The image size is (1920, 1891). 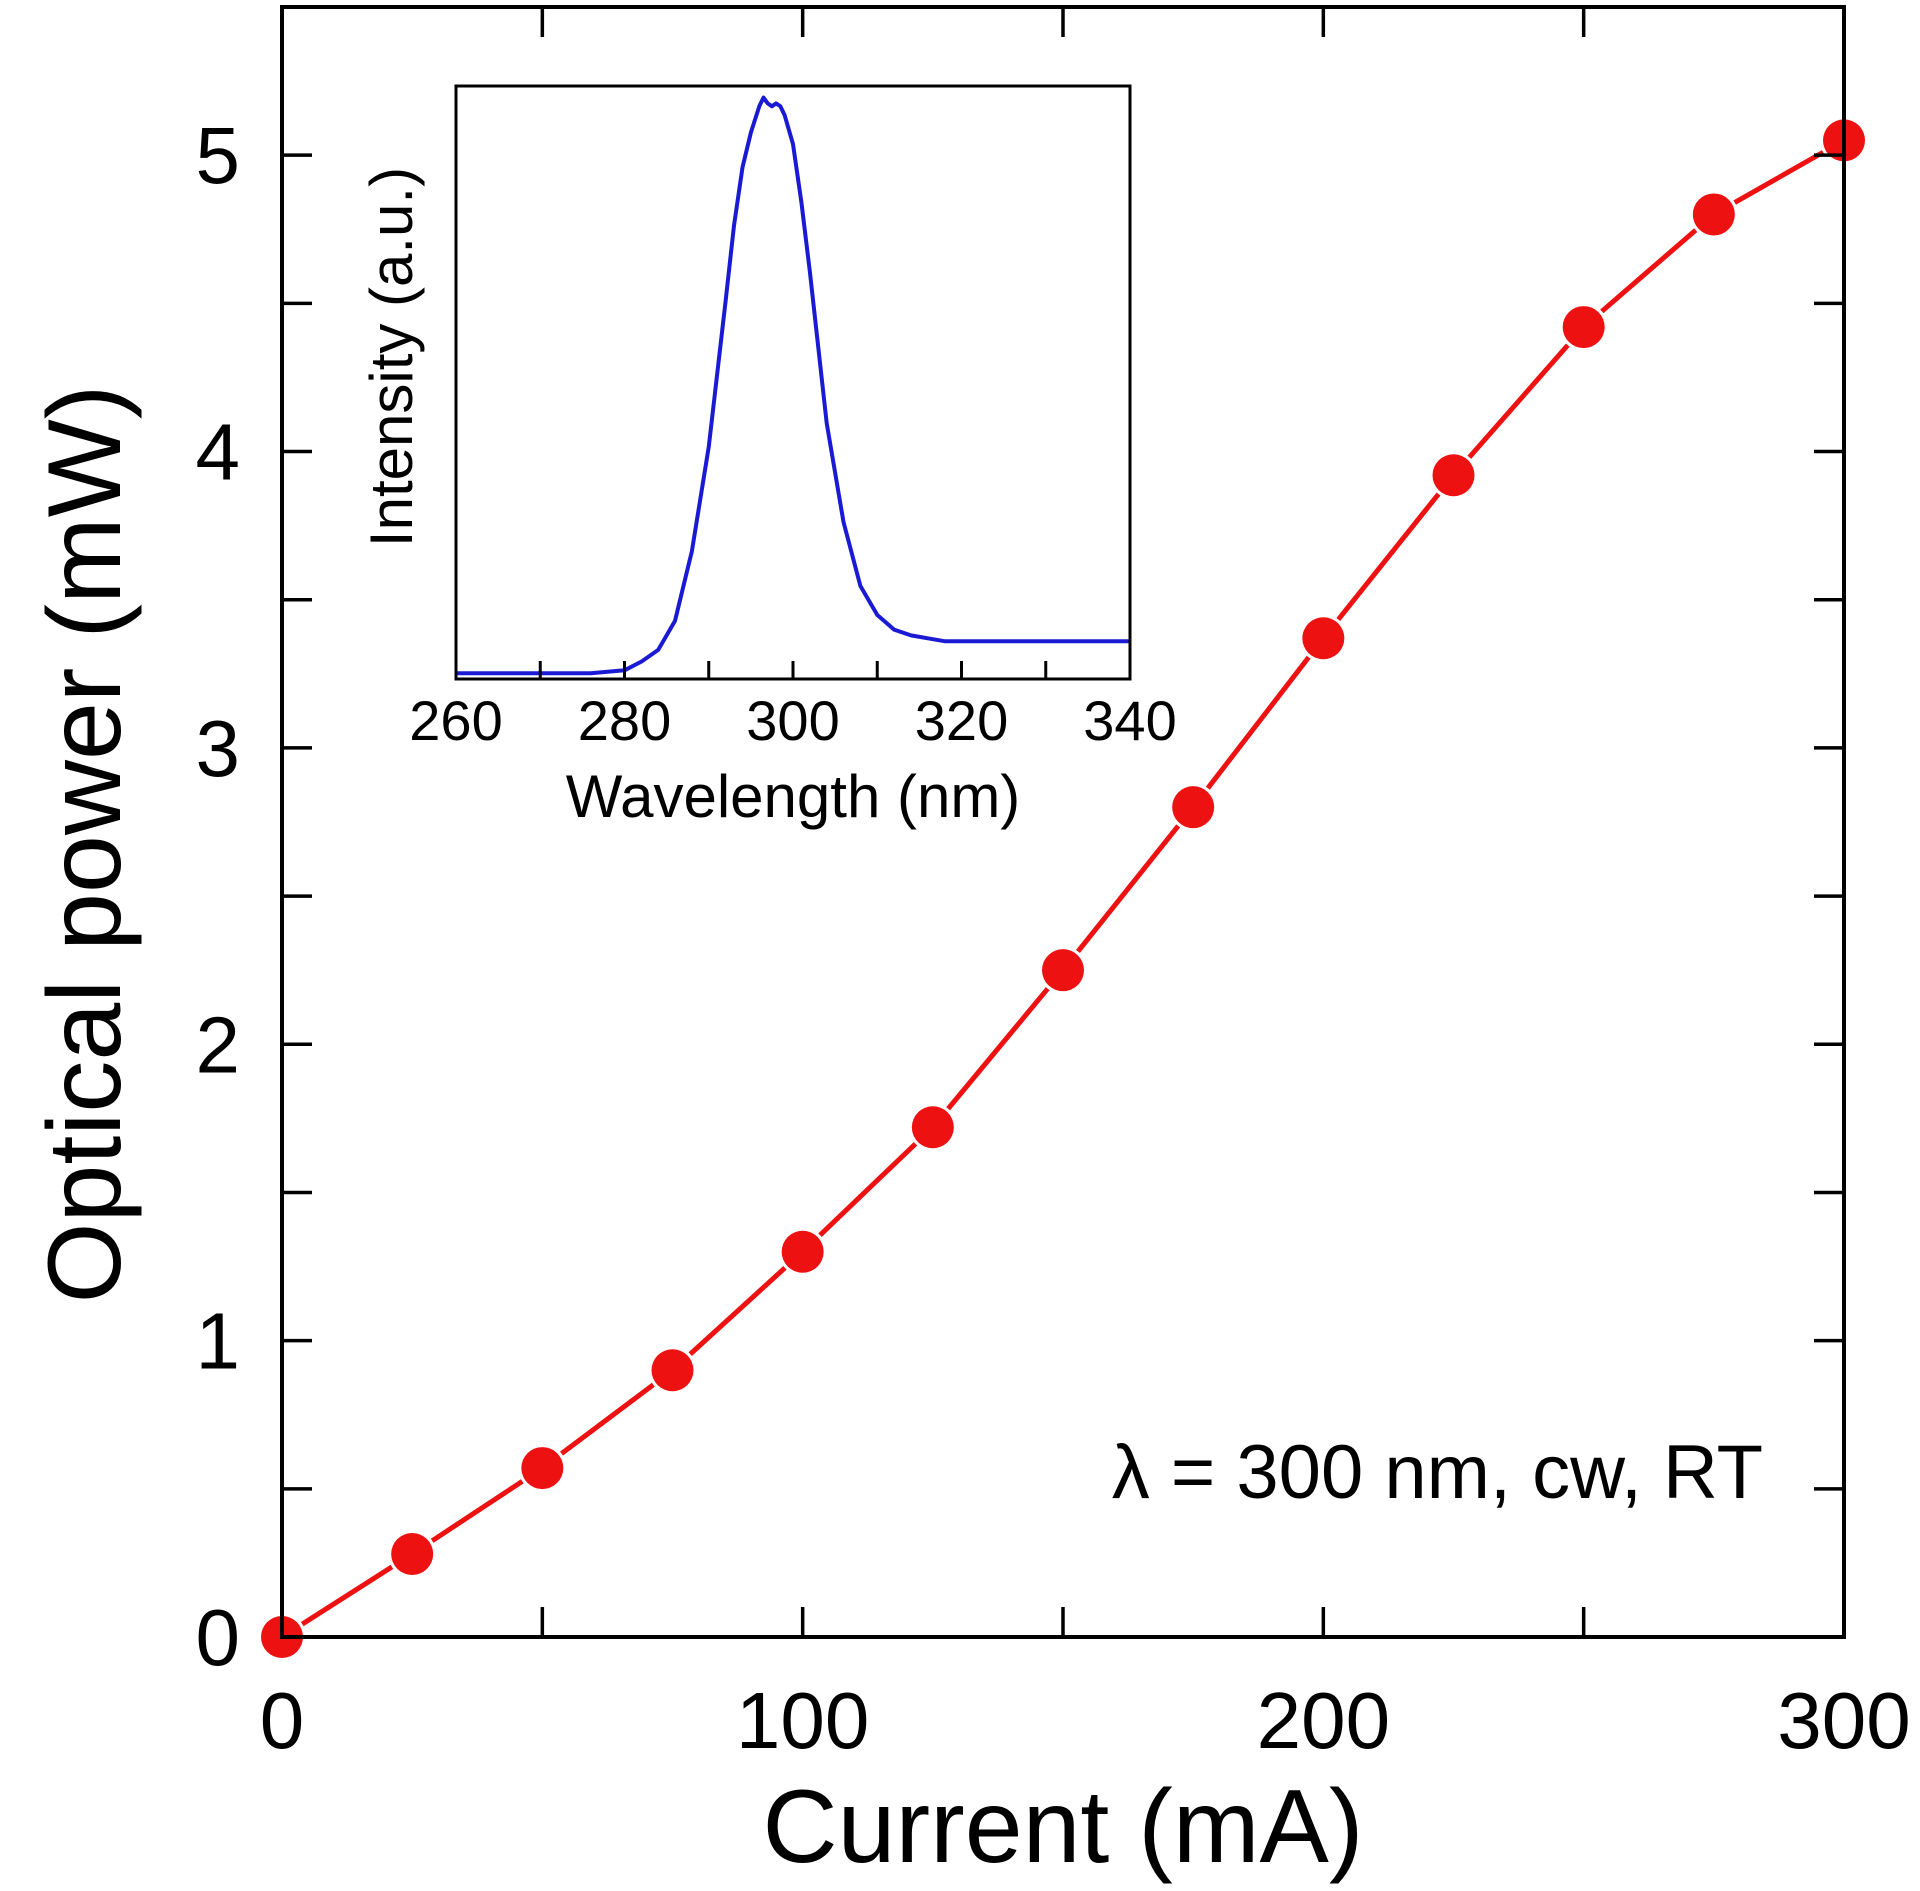 What do you see at coordinates (1129, 720) in the screenshot?
I see `inset-x-tick-label: 340` at bounding box center [1129, 720].